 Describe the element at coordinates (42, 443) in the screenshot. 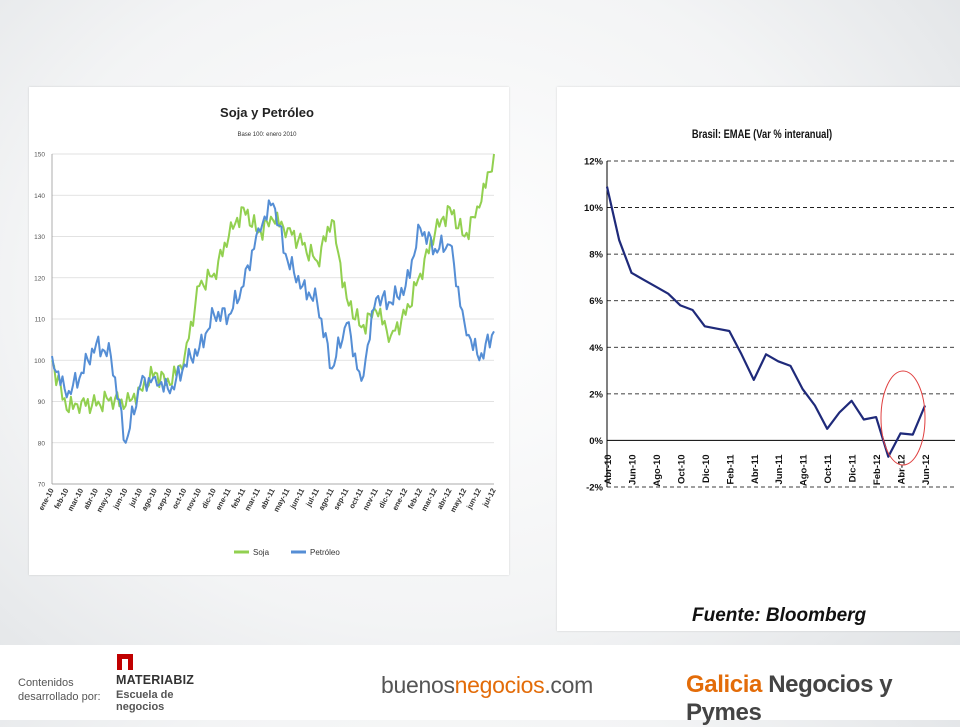

I see `y-tick-label: 80` at that location.